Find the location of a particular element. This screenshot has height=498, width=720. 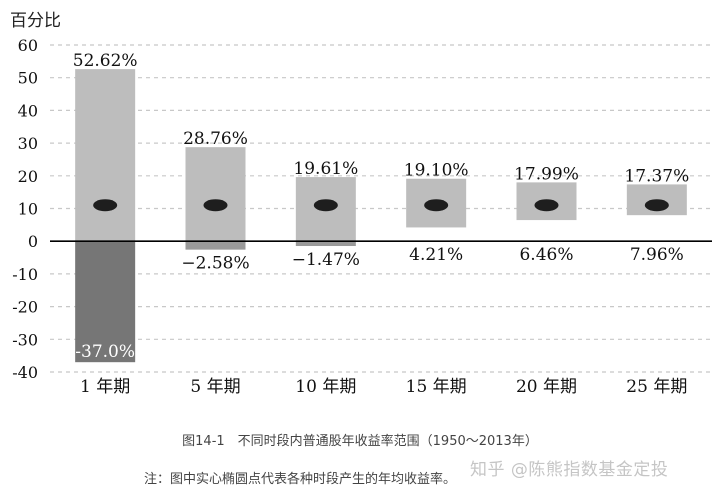

min-label: -37.0% is located at coordinates (105, 352).